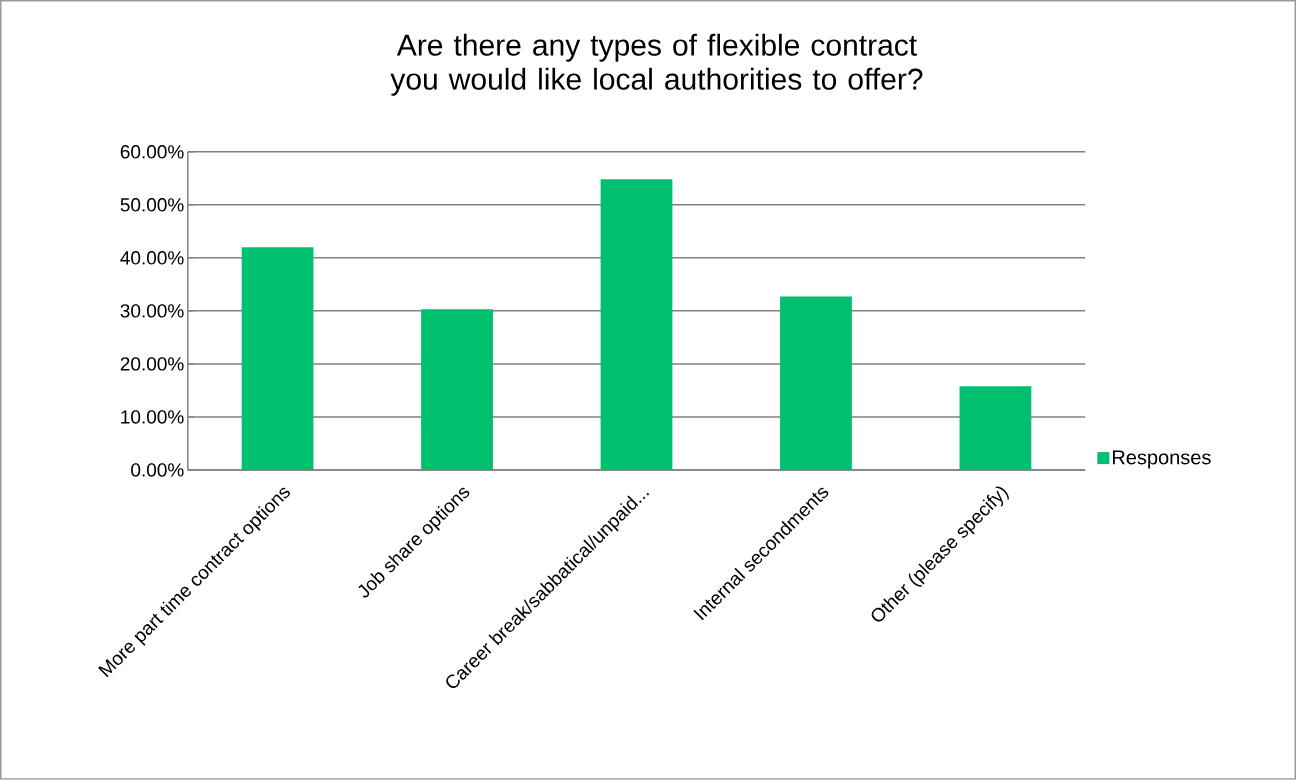 Image resolution: width=1296 pixels, height=780 pixels. Describe the element at coordinates (656, 64) in the screenshot. I see `chart-title: Are there any types of flexible contract you would like local authorities to offer?` at that location.